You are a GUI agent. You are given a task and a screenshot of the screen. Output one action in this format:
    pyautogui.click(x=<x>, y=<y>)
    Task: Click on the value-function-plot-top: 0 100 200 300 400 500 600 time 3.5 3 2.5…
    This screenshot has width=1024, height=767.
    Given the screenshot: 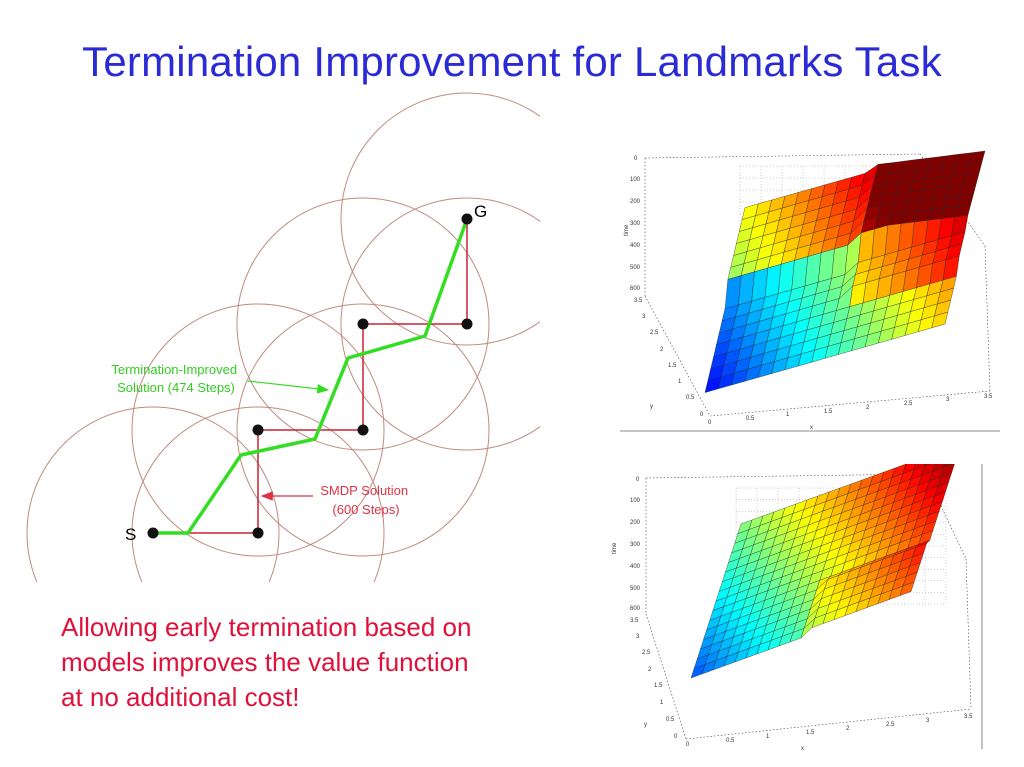 What is the action you would take?
    pyautogui.click(x=810, y=291)
    